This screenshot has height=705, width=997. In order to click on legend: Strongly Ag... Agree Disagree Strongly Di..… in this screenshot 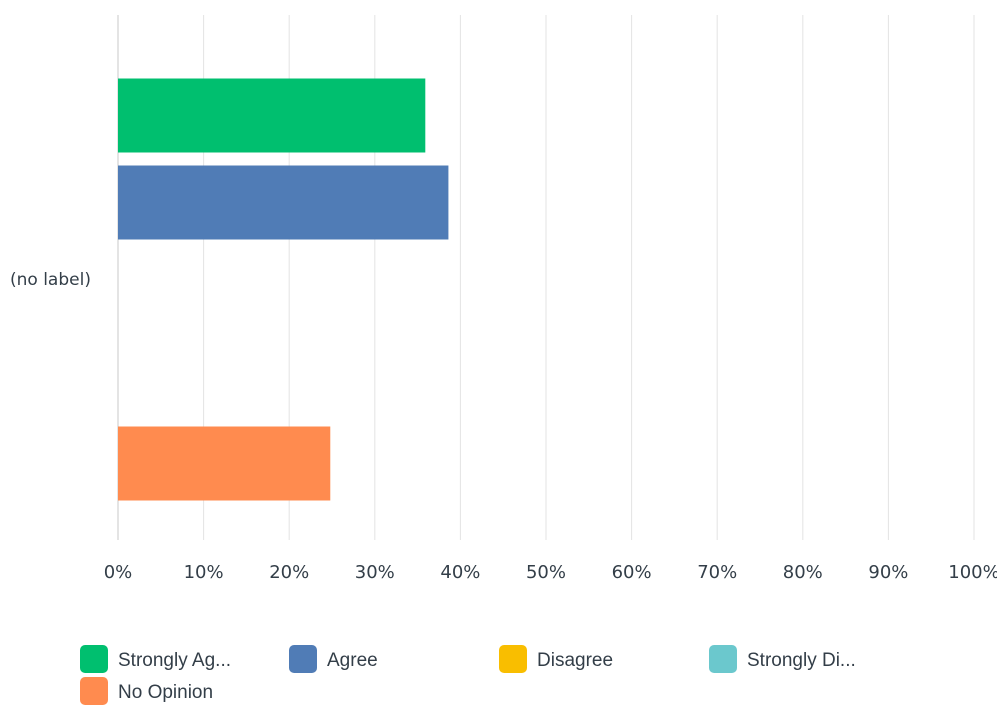, I will do `click(468, 675)`.